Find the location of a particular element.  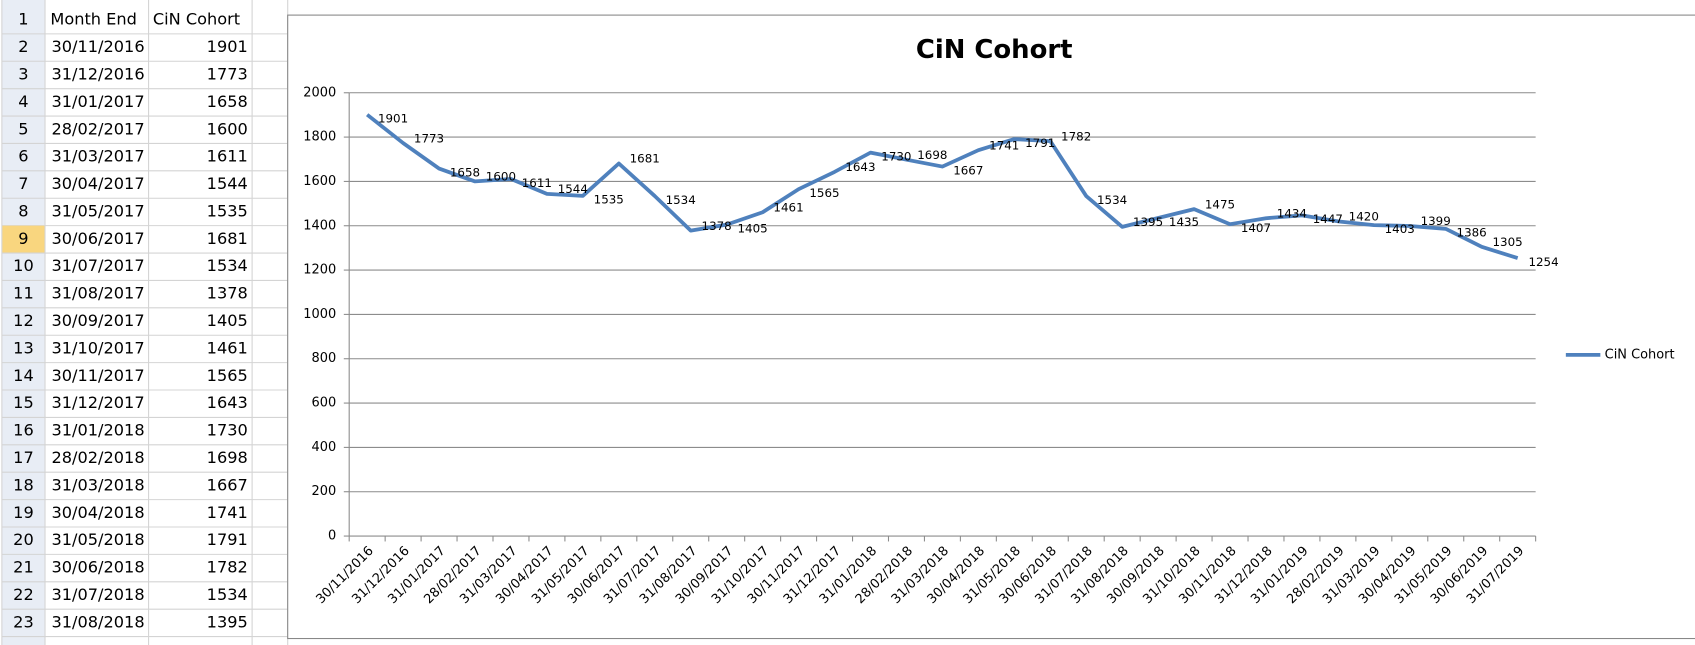

chart-title: CiN Cohort is located at coordinates (994, 50).